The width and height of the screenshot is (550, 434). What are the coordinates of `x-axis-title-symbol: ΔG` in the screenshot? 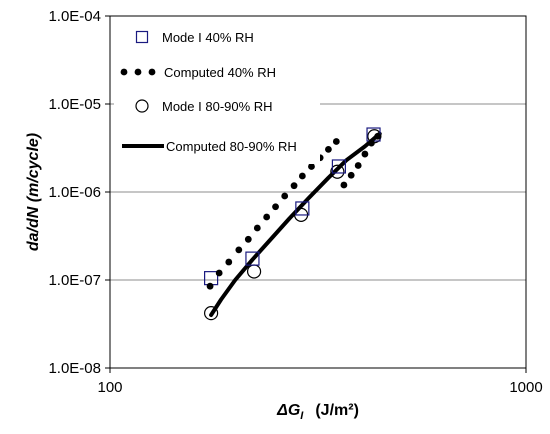 It's located at (288, 410).